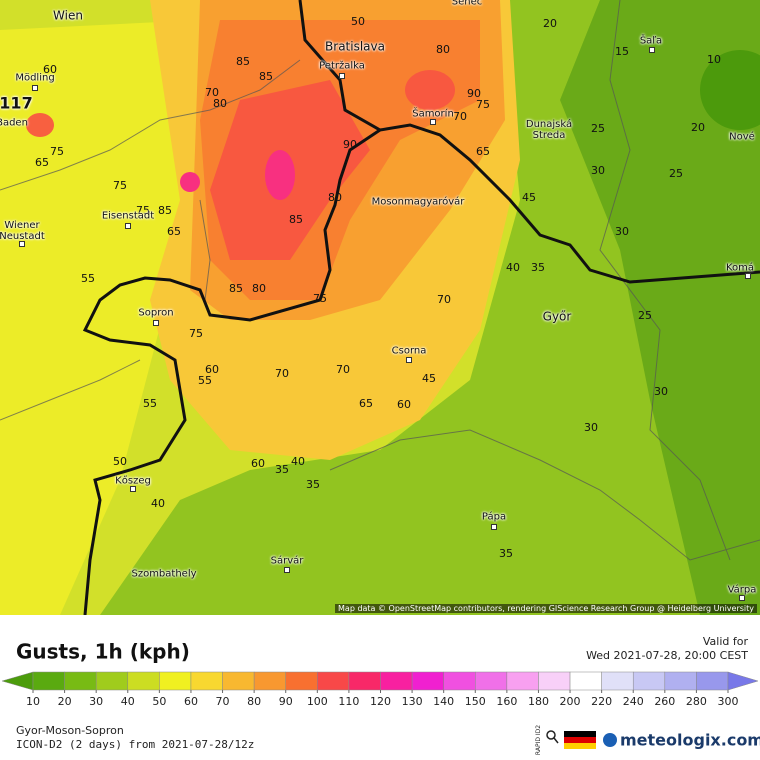 The width and height of the screenshot is (760, 760). Describe the element at coordinates (380, 701) in the screenshot. I see `tick-label: 120` at that location.